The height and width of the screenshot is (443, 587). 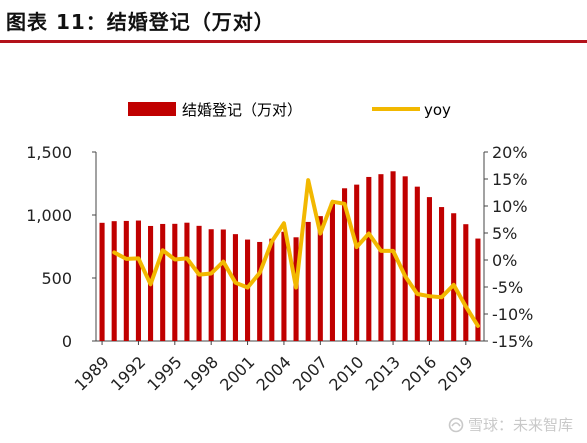 What do you see at coordinates (274, 373) in the screenshot?
I see `x-tick-label: 2004` at bounding box center [274, 373].